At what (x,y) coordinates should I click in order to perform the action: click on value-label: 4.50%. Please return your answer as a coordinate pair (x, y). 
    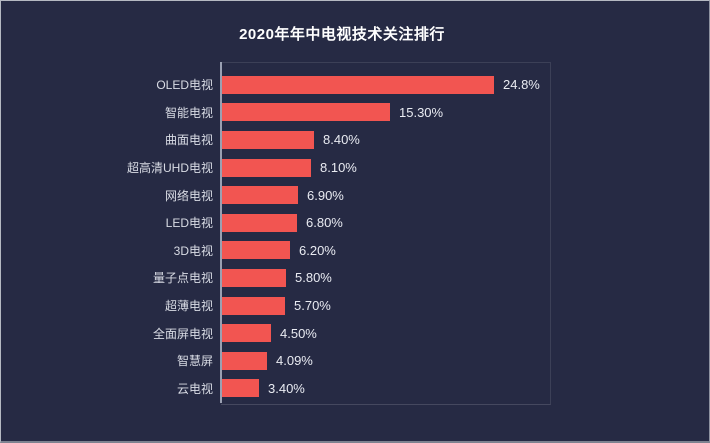
    Looking at the image, I should click on (298, 333).